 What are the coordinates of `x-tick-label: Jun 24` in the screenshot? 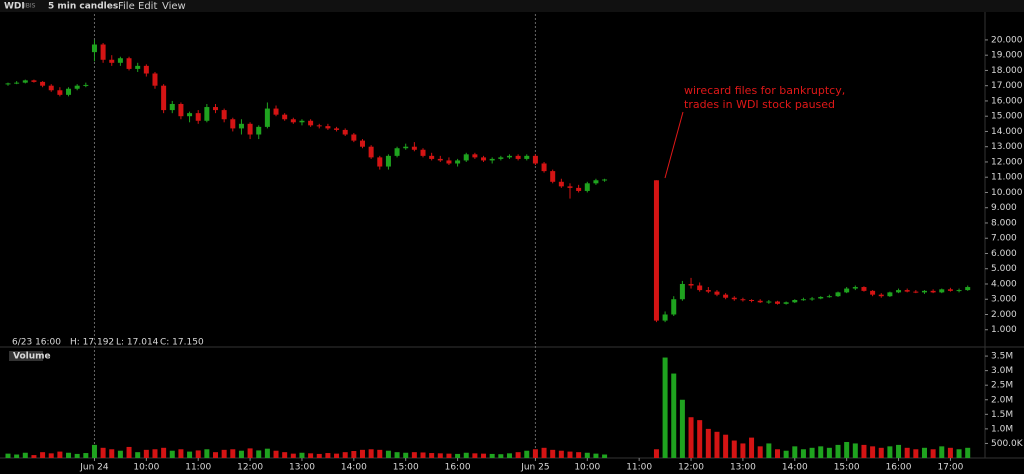 It's located at (94, 468).